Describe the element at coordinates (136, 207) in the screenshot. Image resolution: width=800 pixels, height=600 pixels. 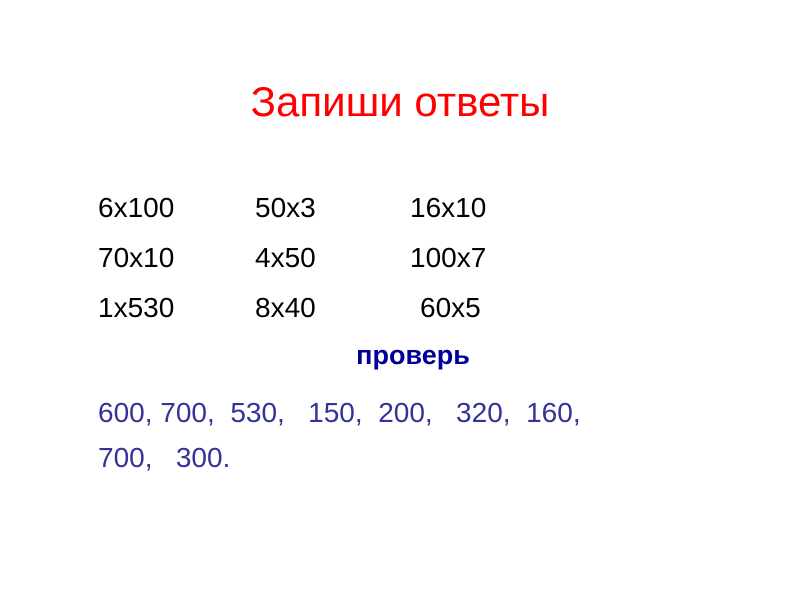
I see `exercise-cell: 6x100` at that location.